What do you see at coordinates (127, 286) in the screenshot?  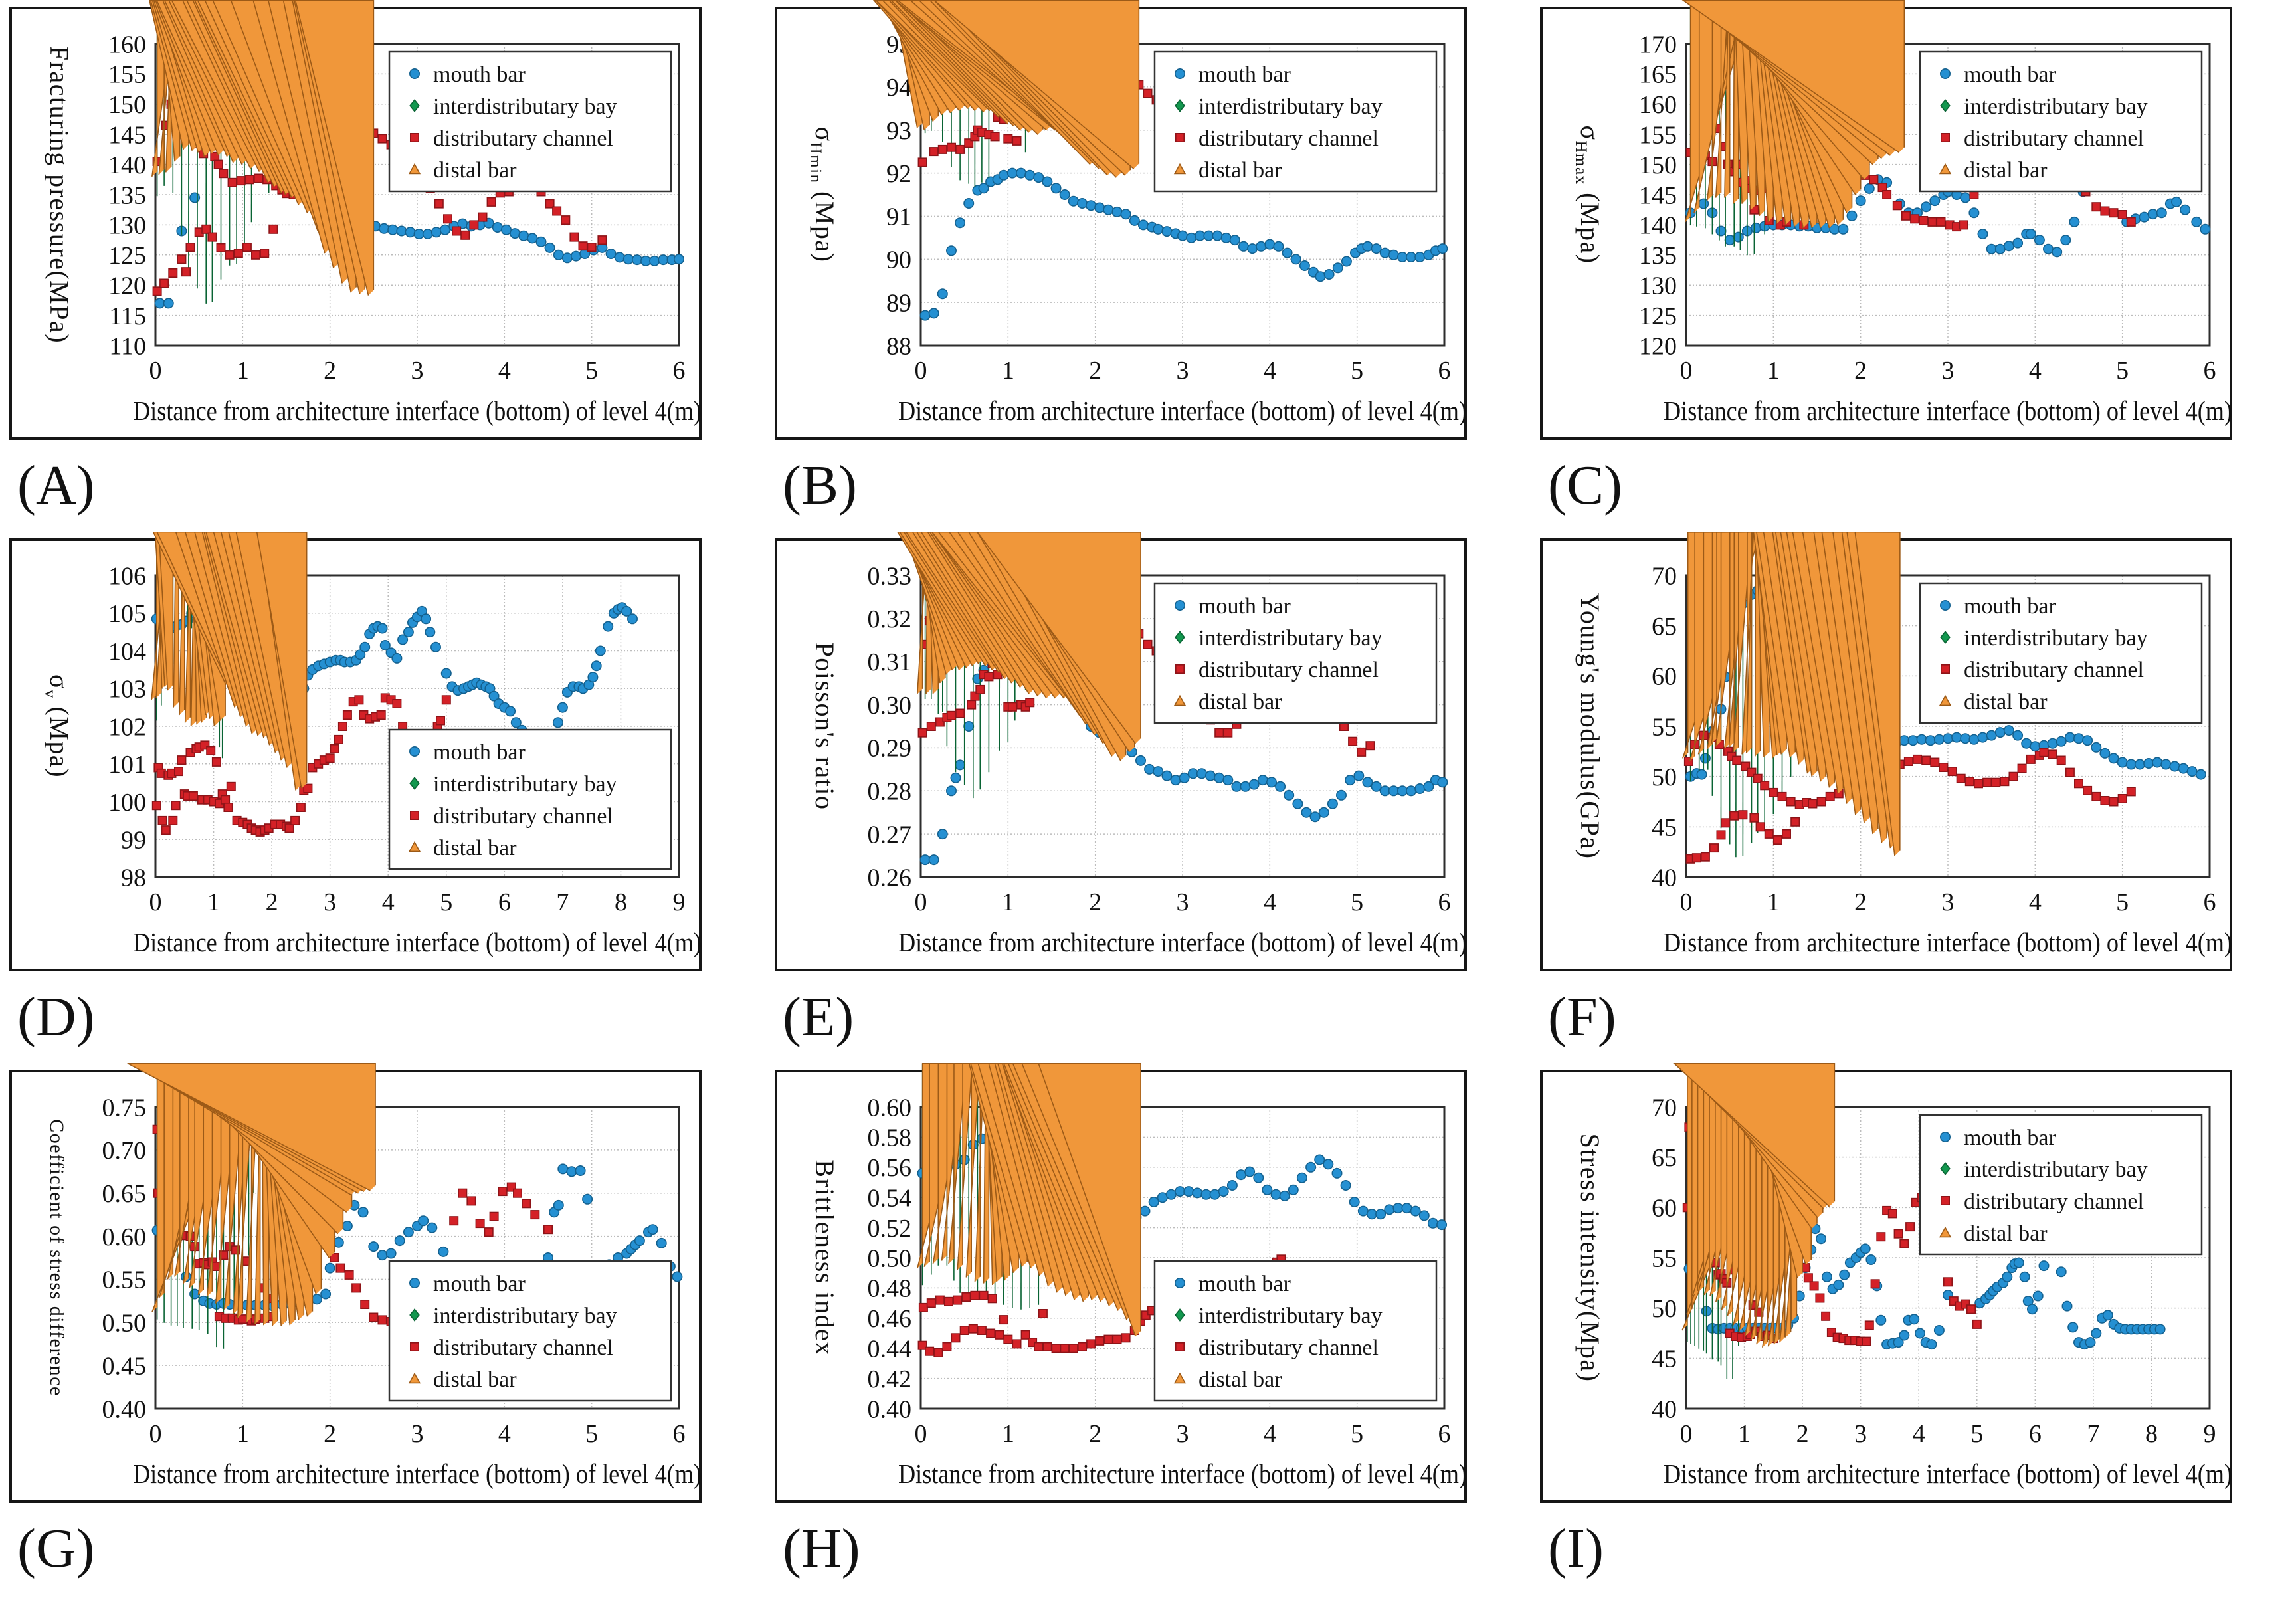 I see `svg-text: 120` at bounding box center [127, 286].